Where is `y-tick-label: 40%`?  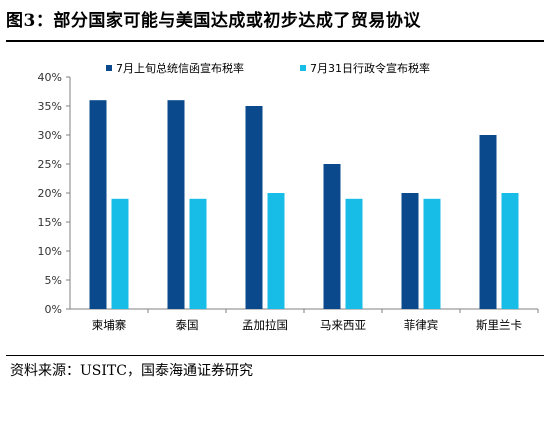
y-tick-label: 40% is located at coordinates (50, 77).